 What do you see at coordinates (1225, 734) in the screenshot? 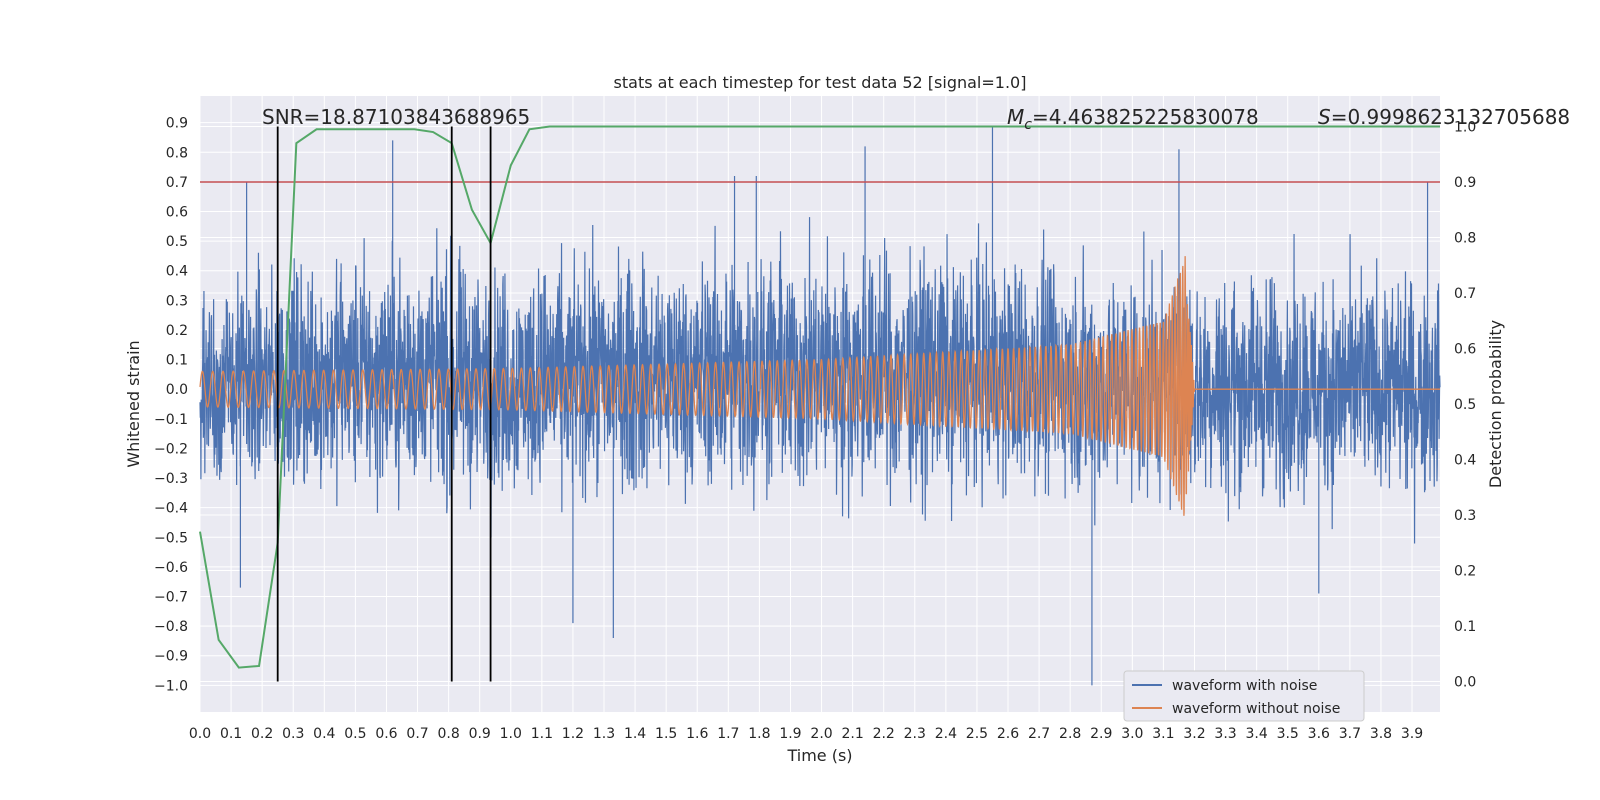
I see `x-tick-label: 3.3` at bounding box center [1225, 734].